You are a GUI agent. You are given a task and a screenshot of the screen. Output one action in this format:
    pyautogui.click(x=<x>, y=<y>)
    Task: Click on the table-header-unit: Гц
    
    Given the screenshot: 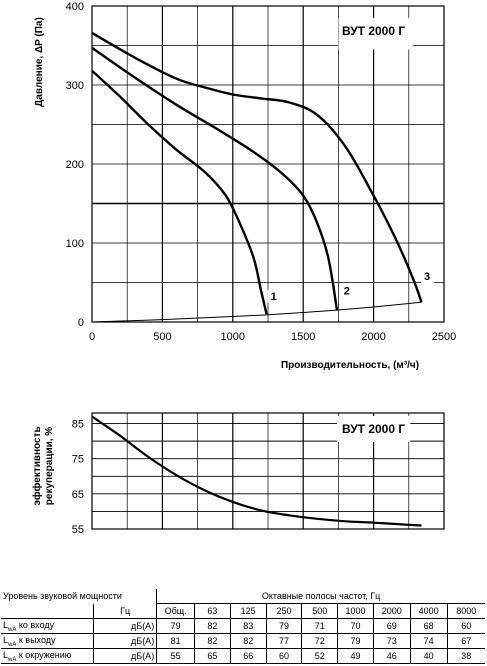 What is the action you would take?
    pyautogui.click(x=125, y=611)
    